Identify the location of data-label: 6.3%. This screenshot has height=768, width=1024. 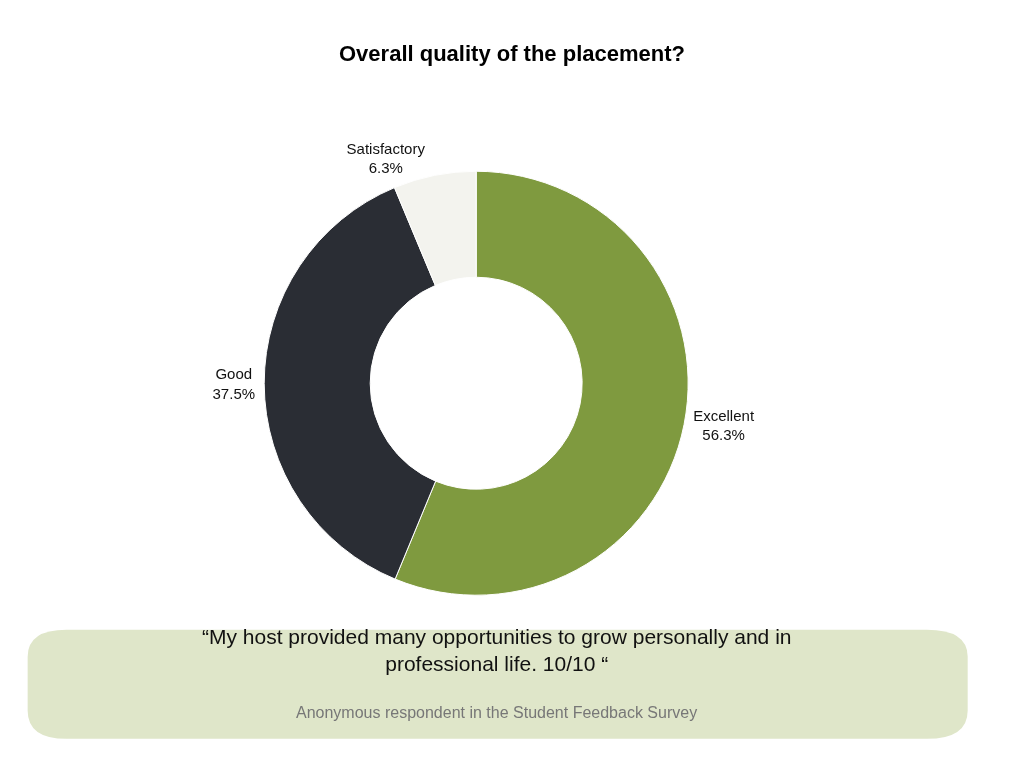
(385, 168).